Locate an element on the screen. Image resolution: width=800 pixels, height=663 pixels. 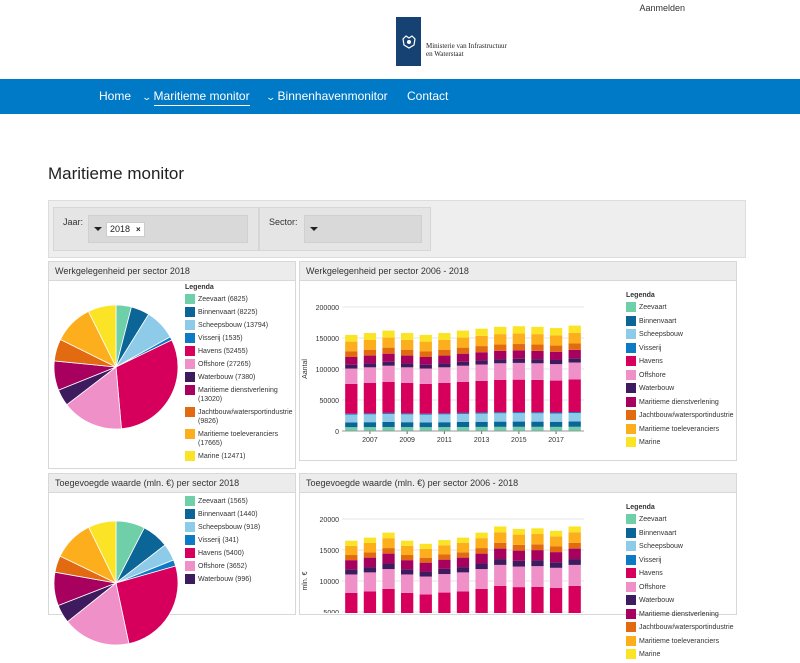
y-tick-label: 100000 is located at coordinates (327, 370).